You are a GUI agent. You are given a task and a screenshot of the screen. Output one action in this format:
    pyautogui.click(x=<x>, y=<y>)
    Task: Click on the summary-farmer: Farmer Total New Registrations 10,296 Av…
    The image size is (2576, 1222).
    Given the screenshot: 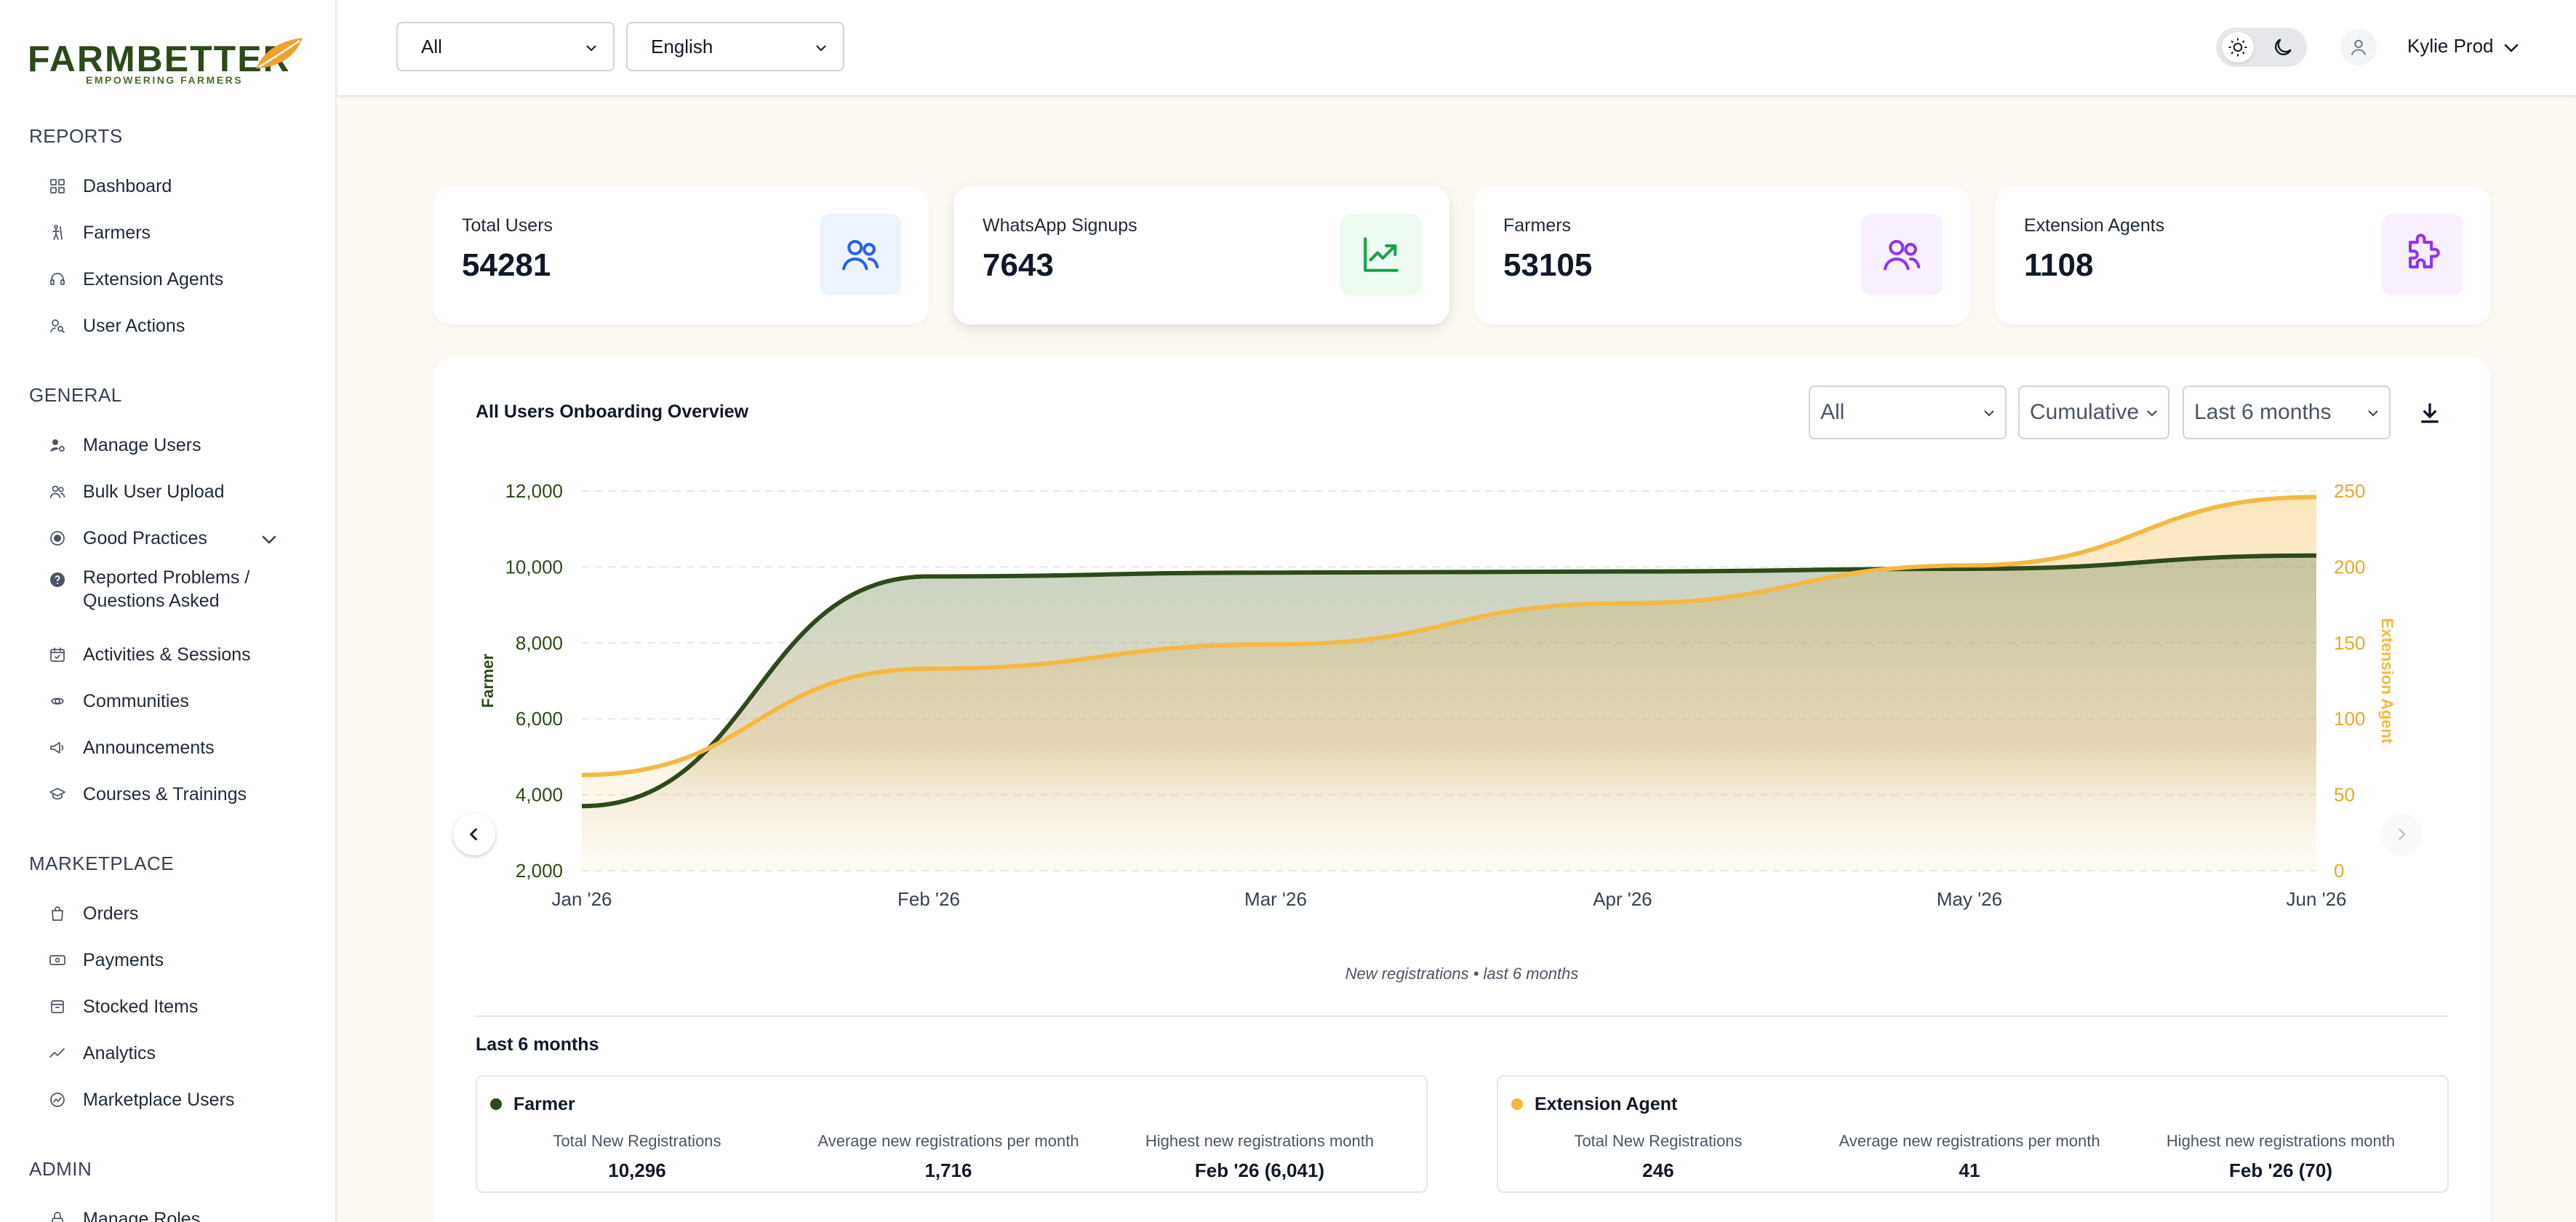 What is the action you would take?
    pyautogui.click(x=952, y=1134)
    